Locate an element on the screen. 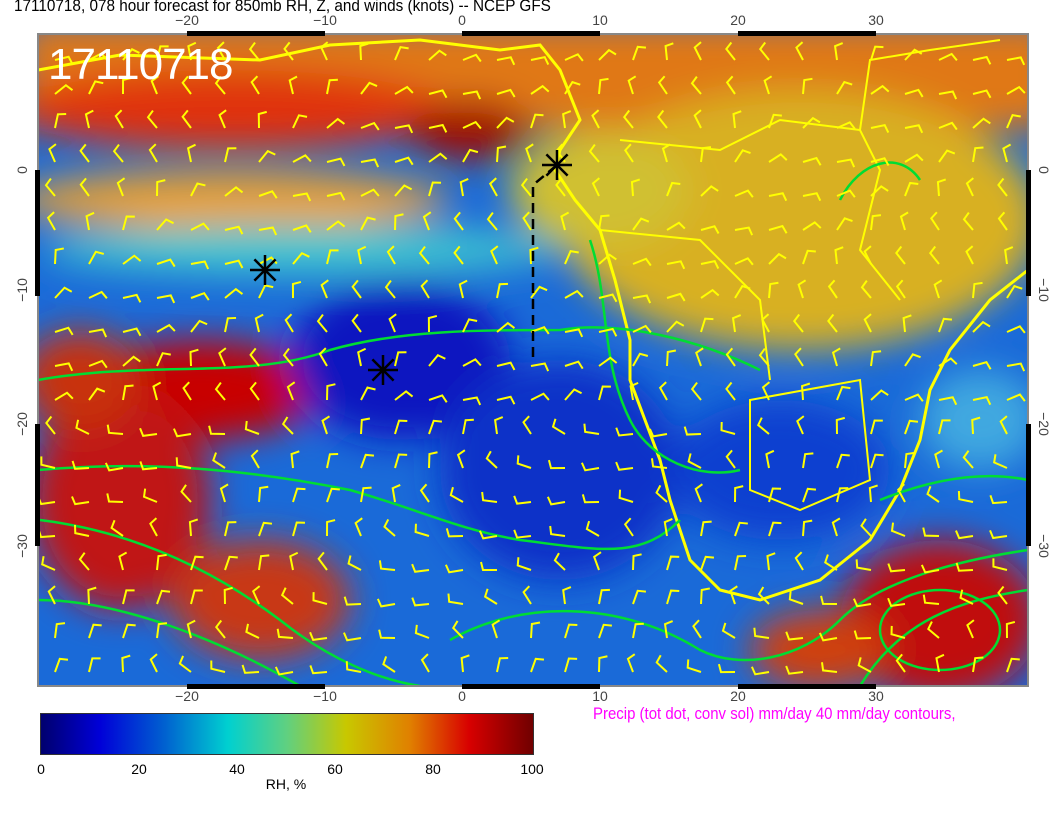 This screenshot has width=1056, height=816. colorbar-tick-100: 100 is located at coordinates (532, 769).